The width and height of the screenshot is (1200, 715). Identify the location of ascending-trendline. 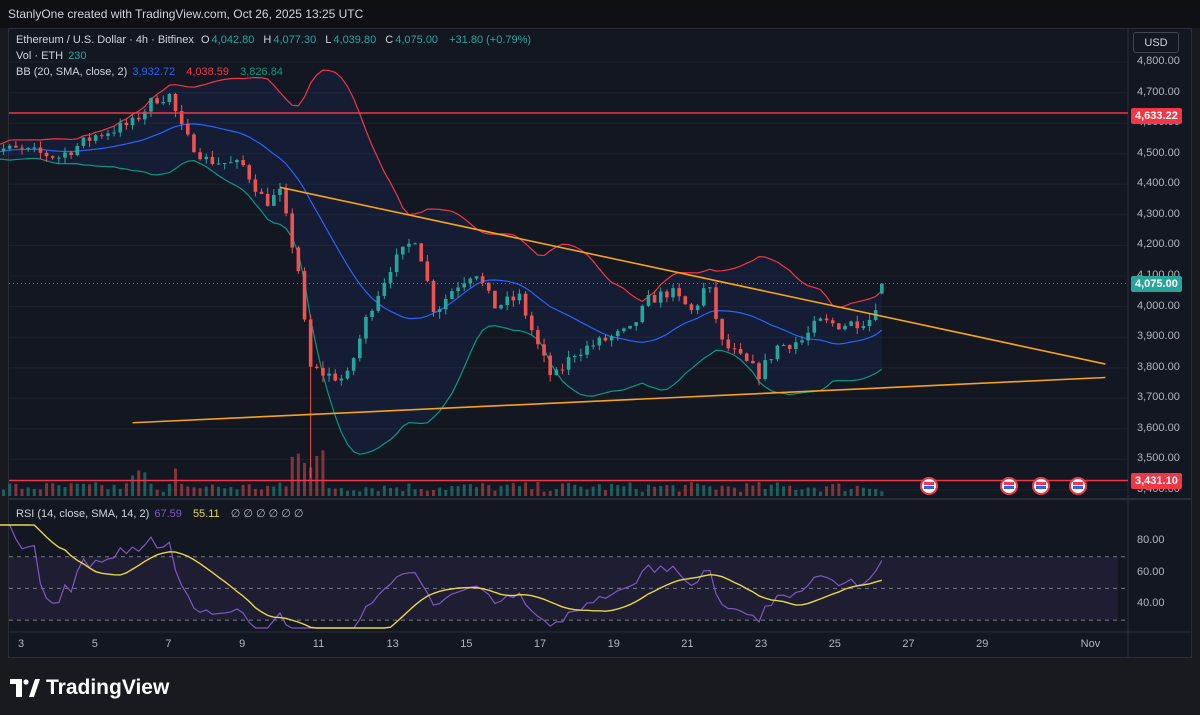
(619, 400).